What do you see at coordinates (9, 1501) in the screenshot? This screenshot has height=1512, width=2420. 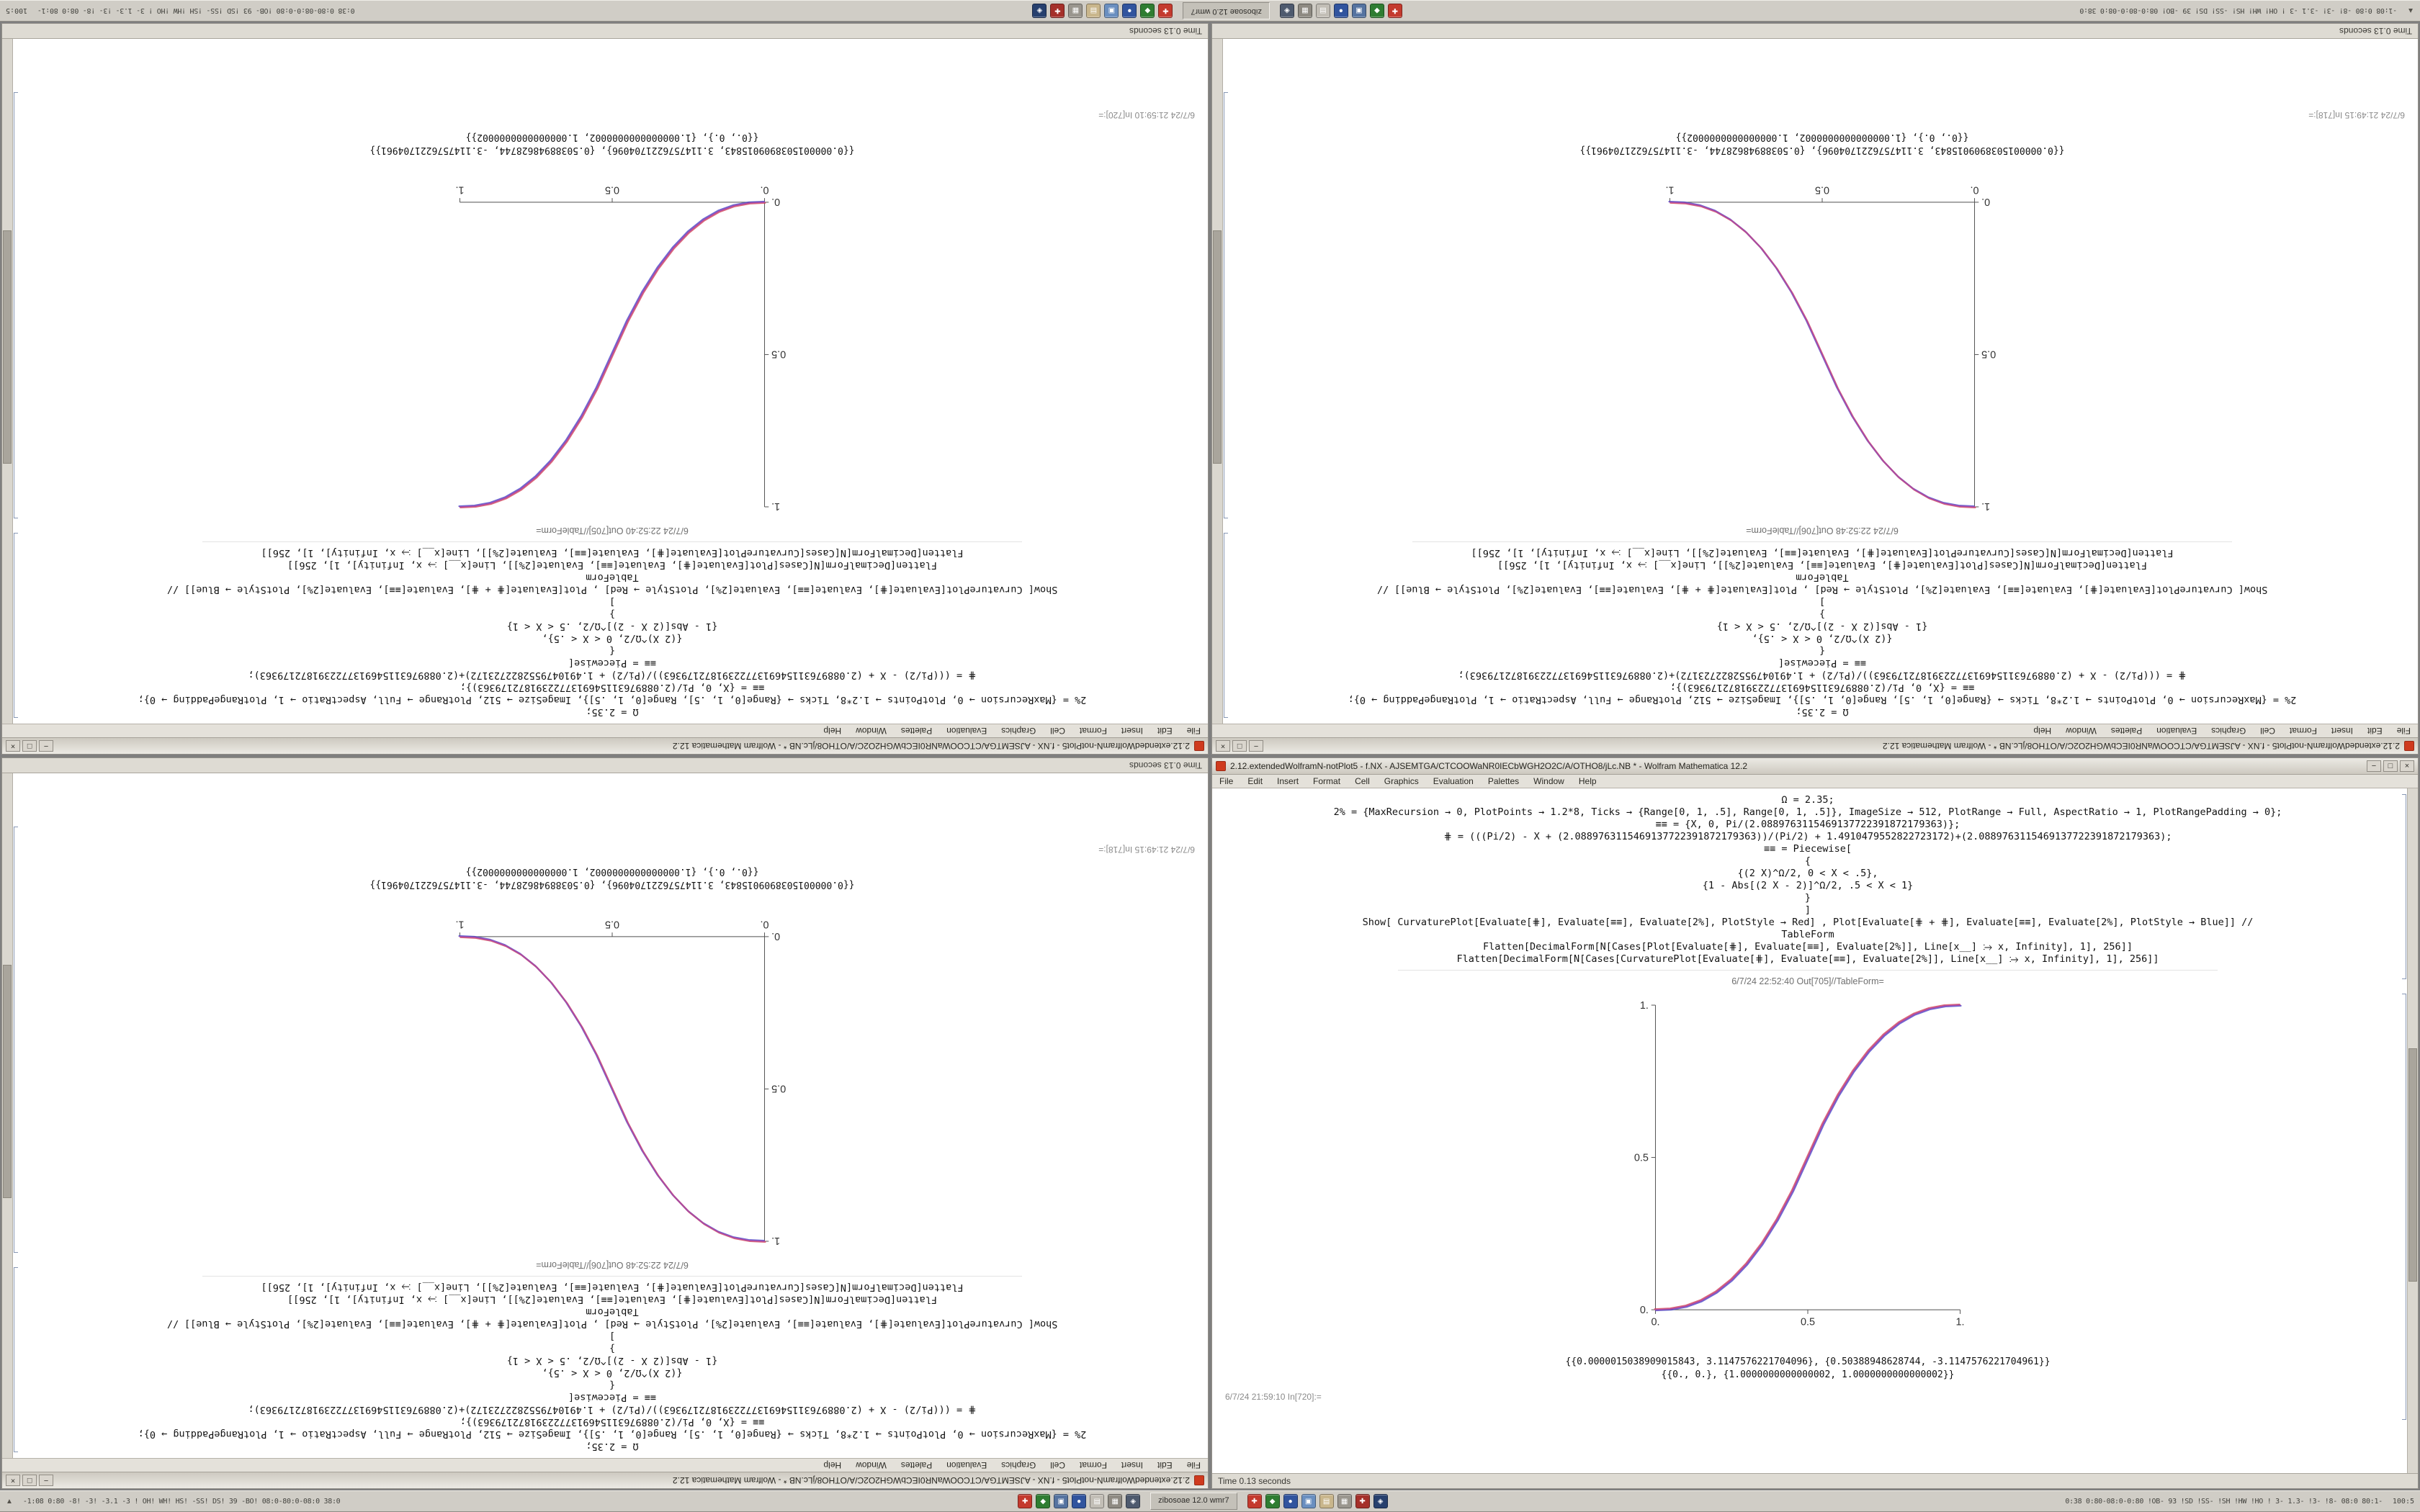 I see `panel-collapse-arrow-icon: ▲` at bounding box center [9, 1501].